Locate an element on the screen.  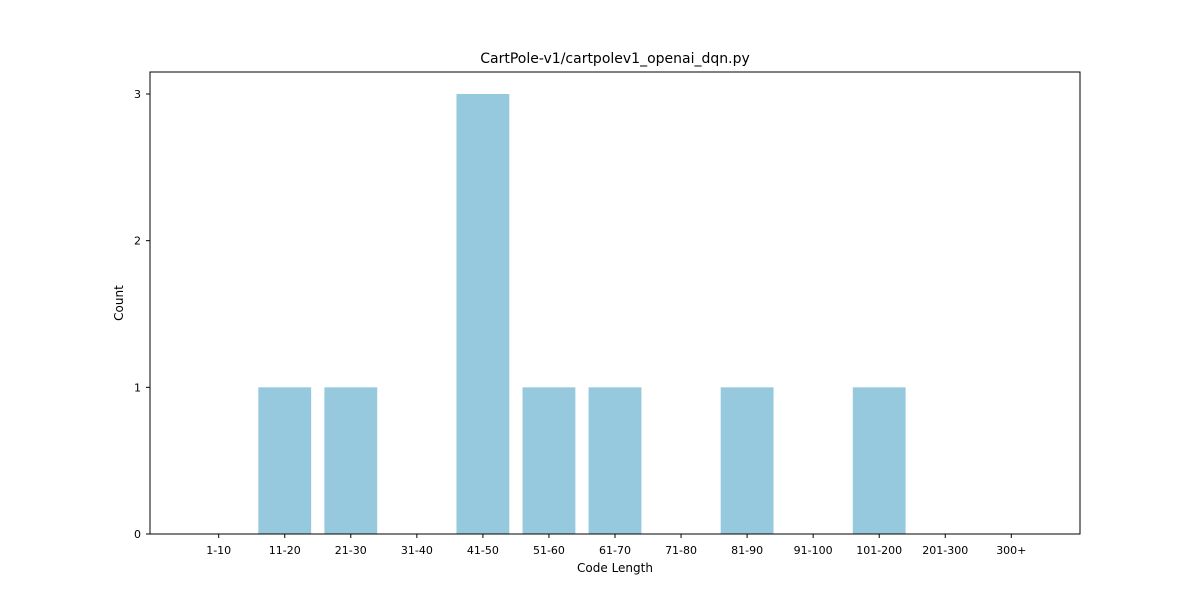
y-tick-label: 3 is located at coordinates (137, 94).